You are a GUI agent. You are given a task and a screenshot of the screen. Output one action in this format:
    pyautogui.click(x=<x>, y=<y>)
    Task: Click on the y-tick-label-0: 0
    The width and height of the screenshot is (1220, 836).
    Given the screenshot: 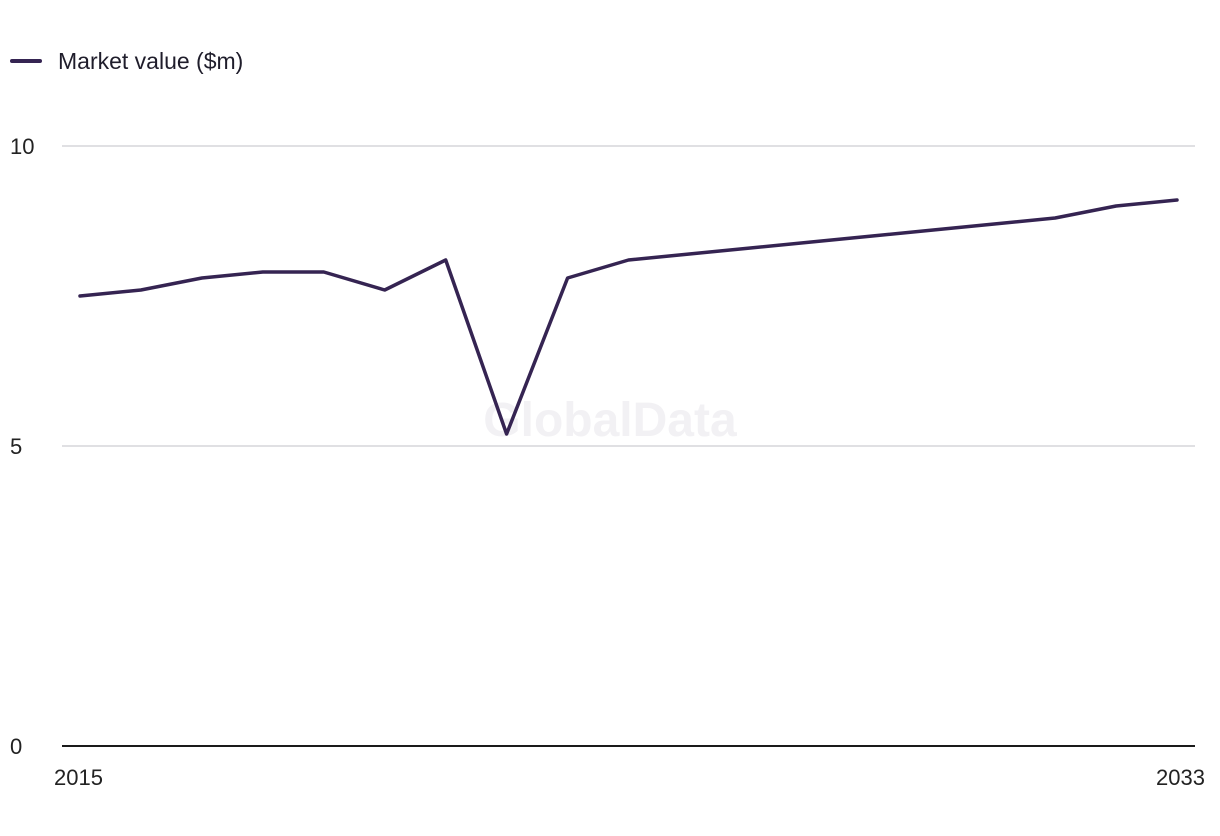 What is the action you would take?
    pyautogui.click(x=16, y=746)
    